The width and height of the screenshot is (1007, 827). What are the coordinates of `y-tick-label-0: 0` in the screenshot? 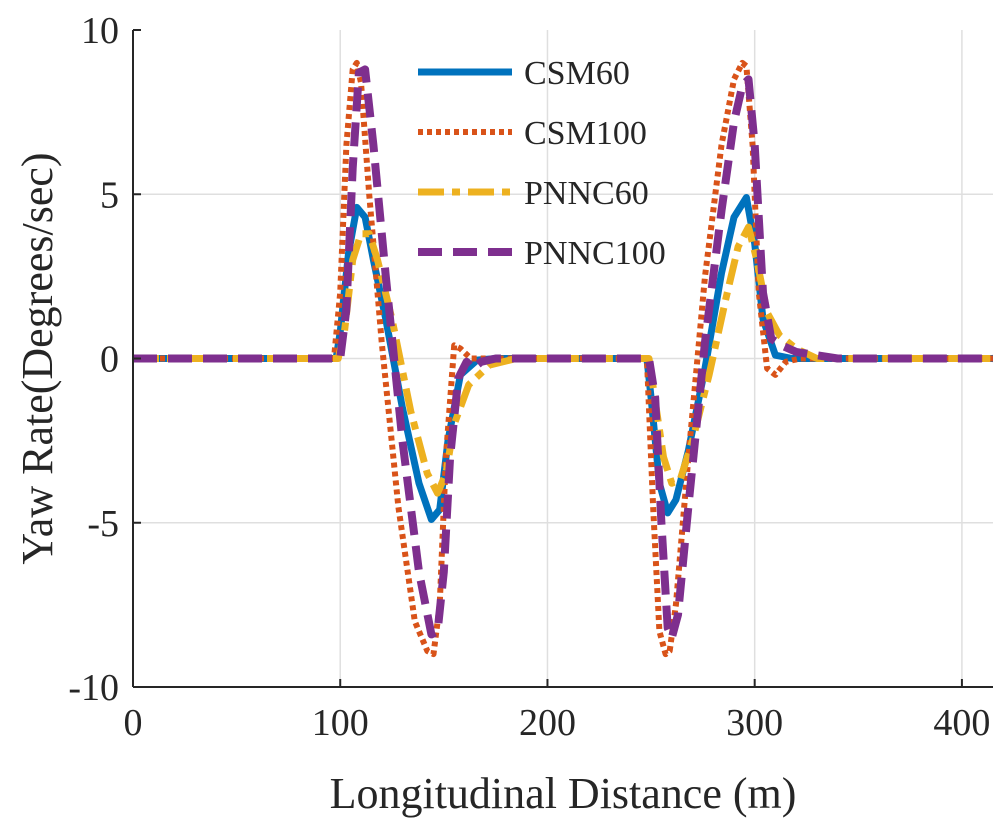 It's located at (109, 360).